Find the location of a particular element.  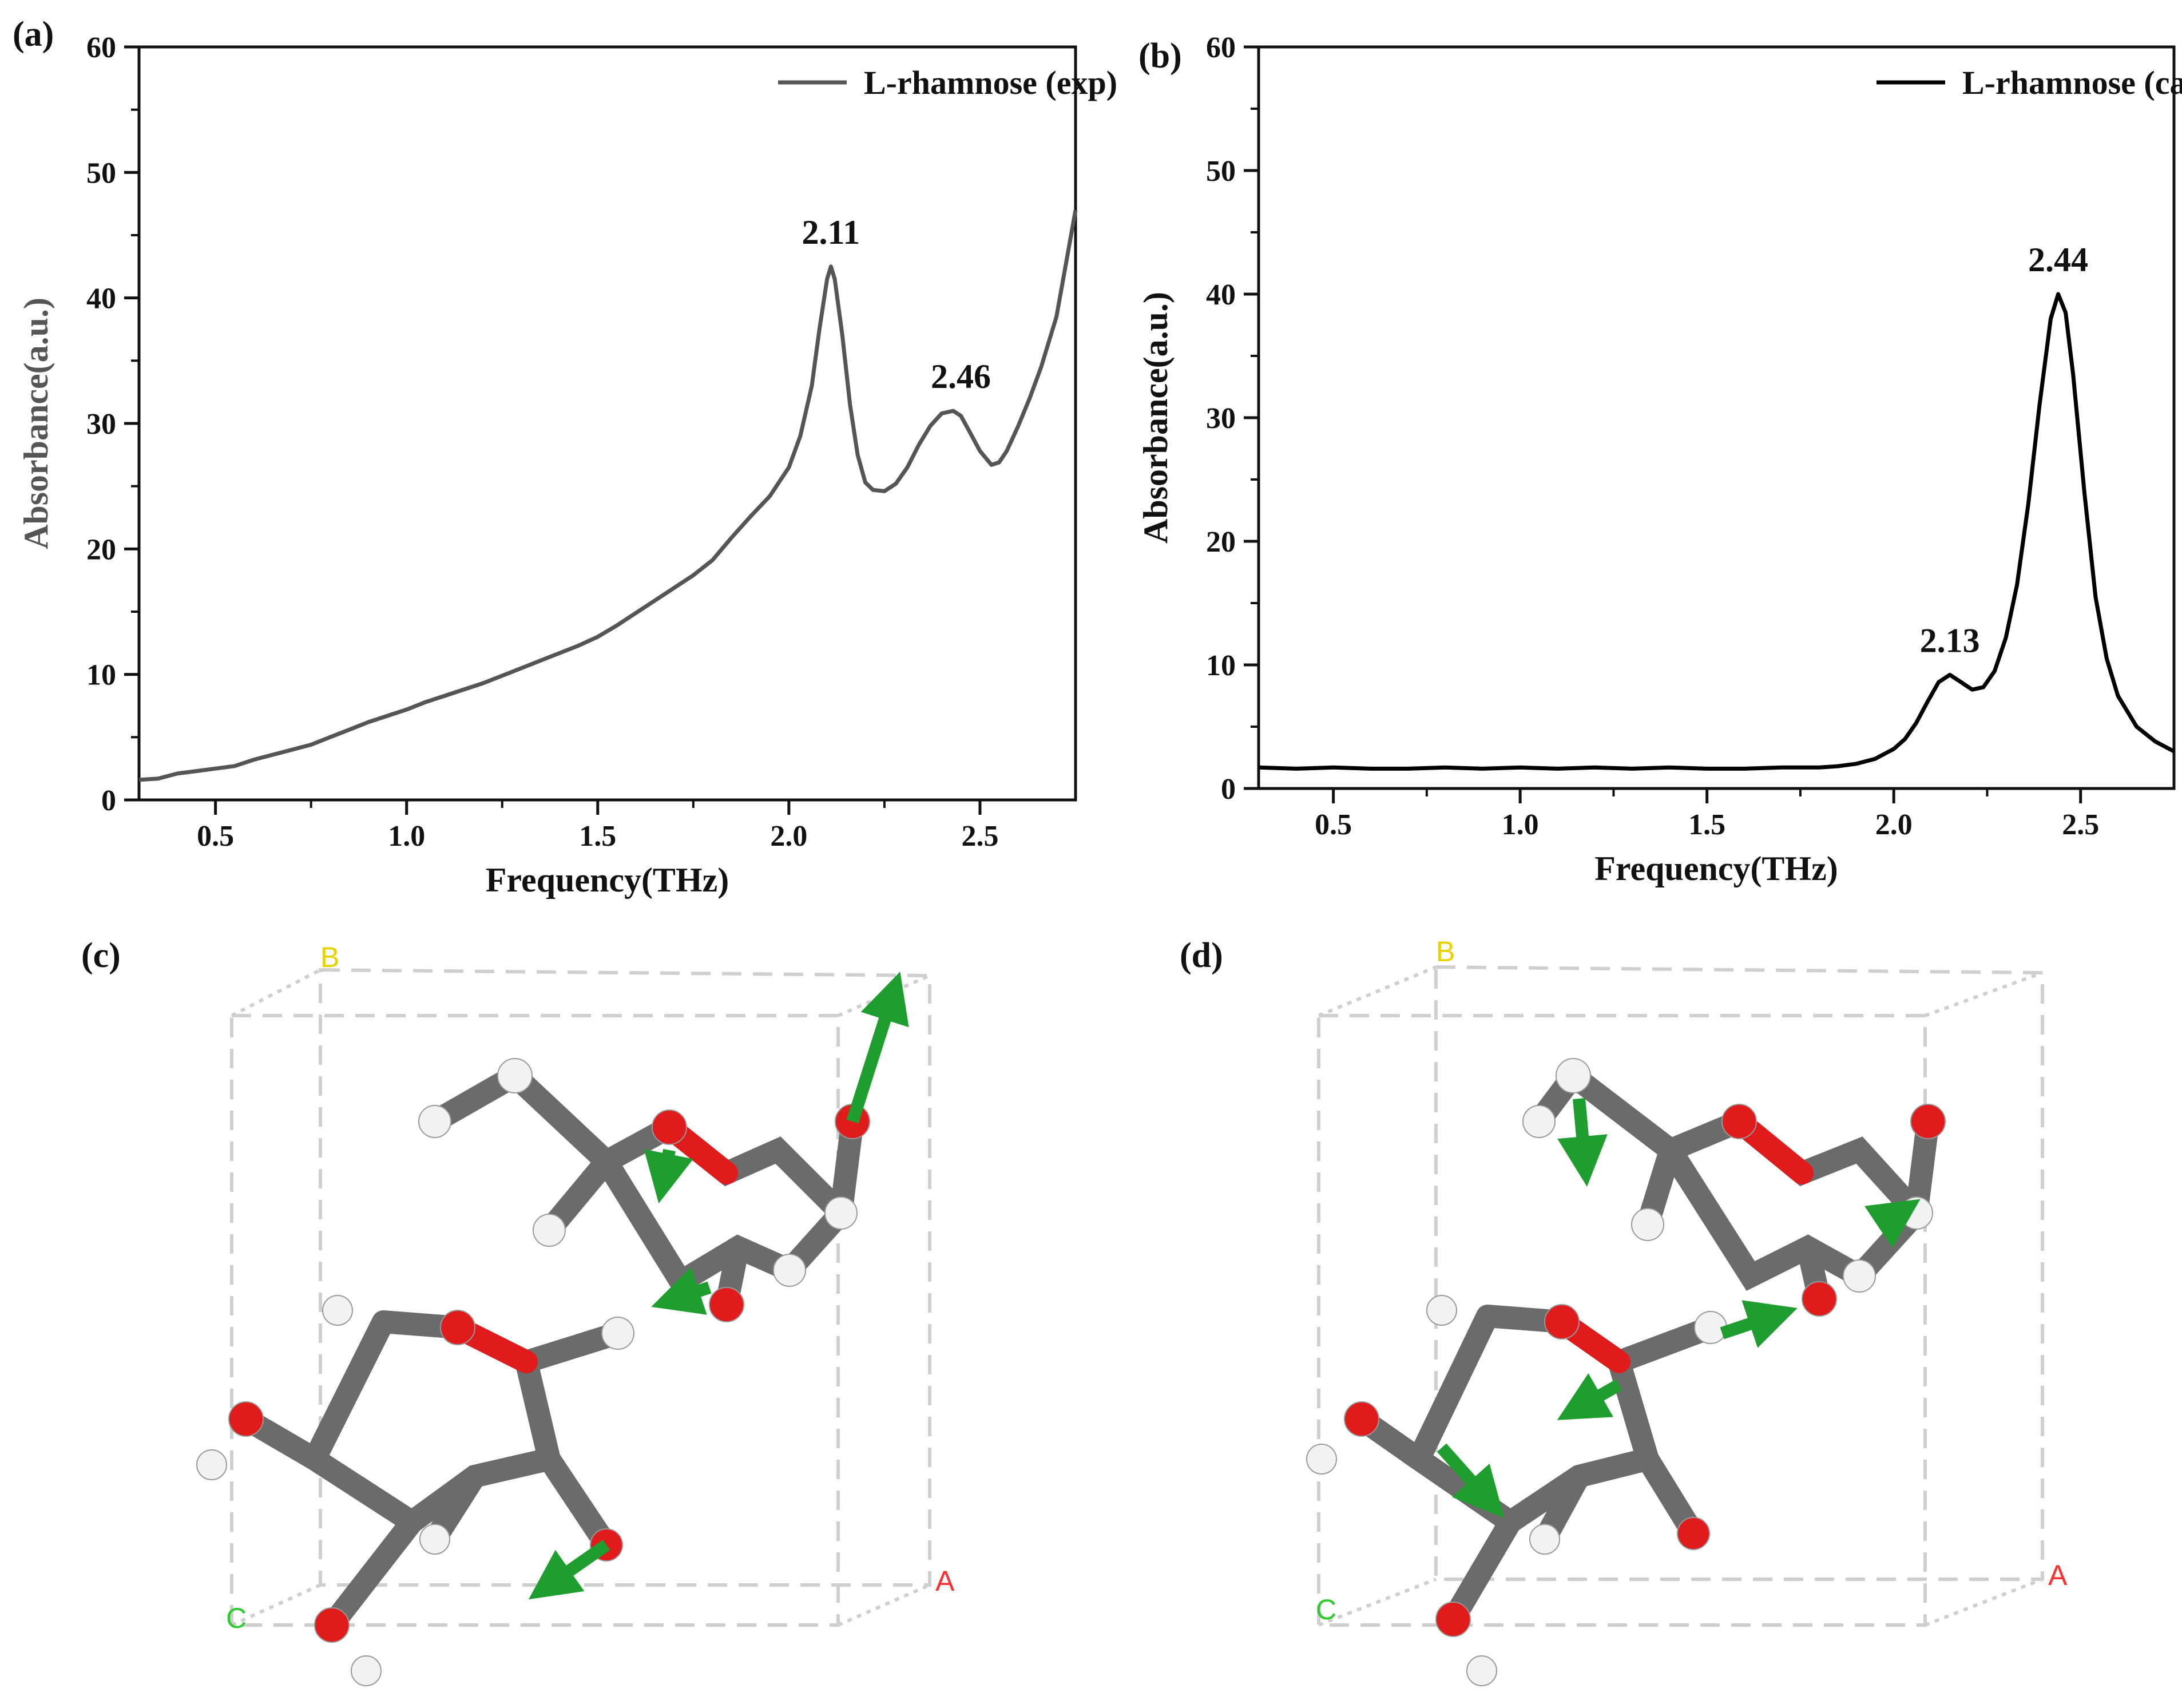

cell-axis-b-d: B is located at coordinates (1445, 952).